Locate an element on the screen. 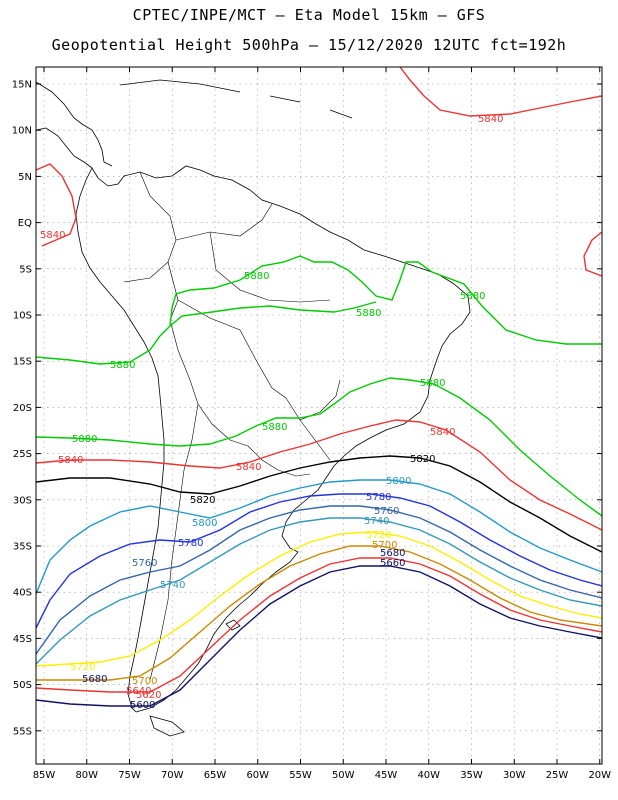  central-america-pacific is located at coordinates (64, 148).